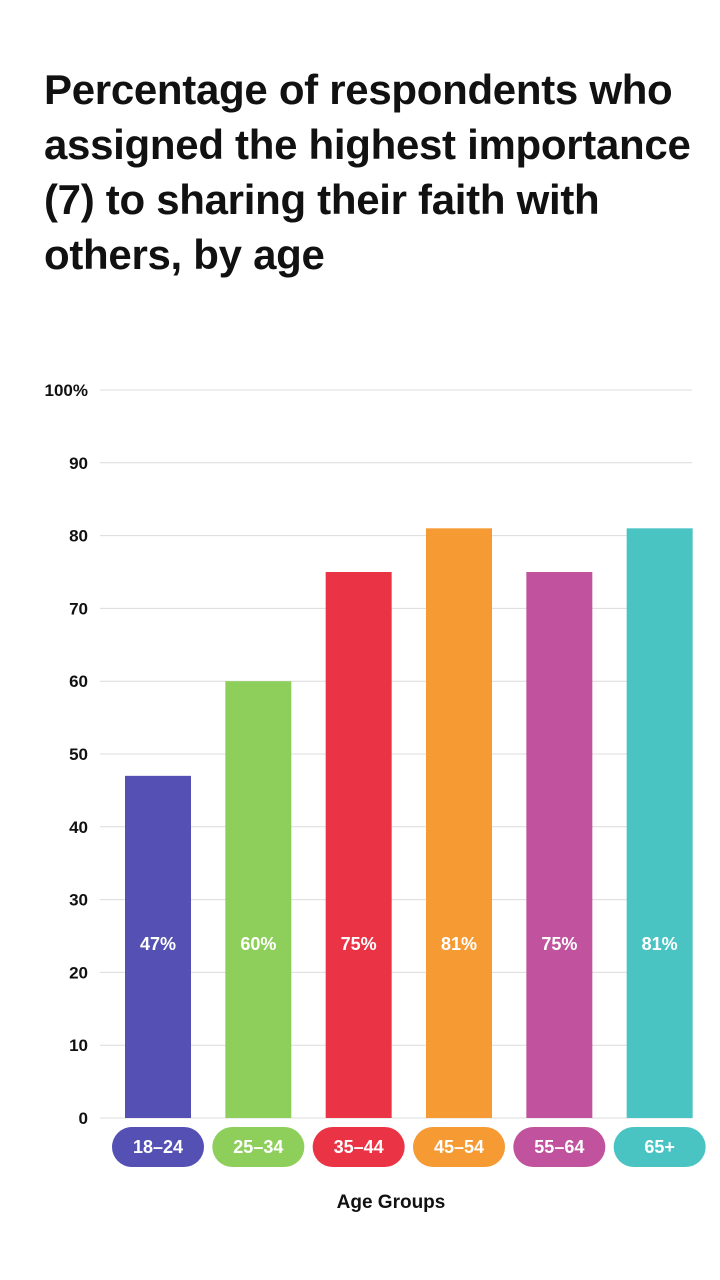 This screenshot has height=1280, width=720. Describe the element at coordinates (258, 944) in the screenshot. I see `bar-value-label: 60%` at that location.